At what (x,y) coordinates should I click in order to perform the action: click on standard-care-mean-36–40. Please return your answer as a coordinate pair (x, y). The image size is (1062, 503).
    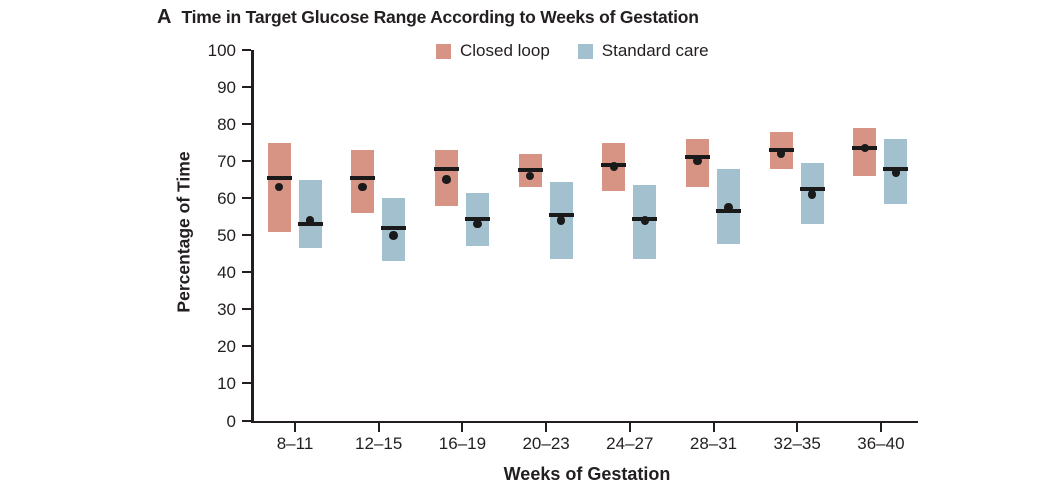
    Looking at the image, I should click on (896, 172).